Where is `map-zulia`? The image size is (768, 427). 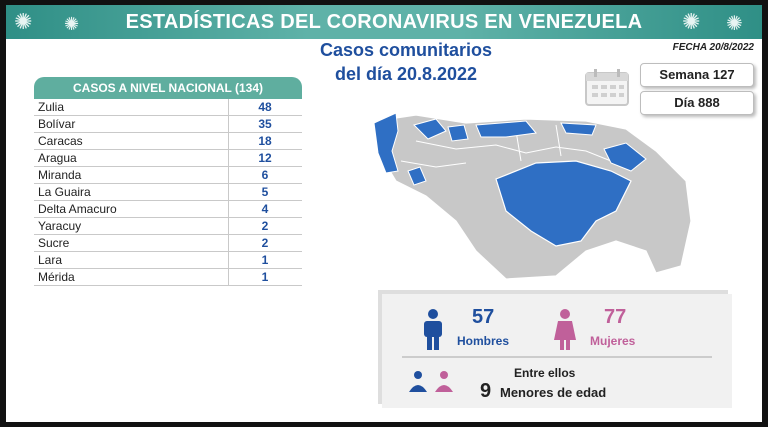 map-zulia is located at coordinates (386, 143).